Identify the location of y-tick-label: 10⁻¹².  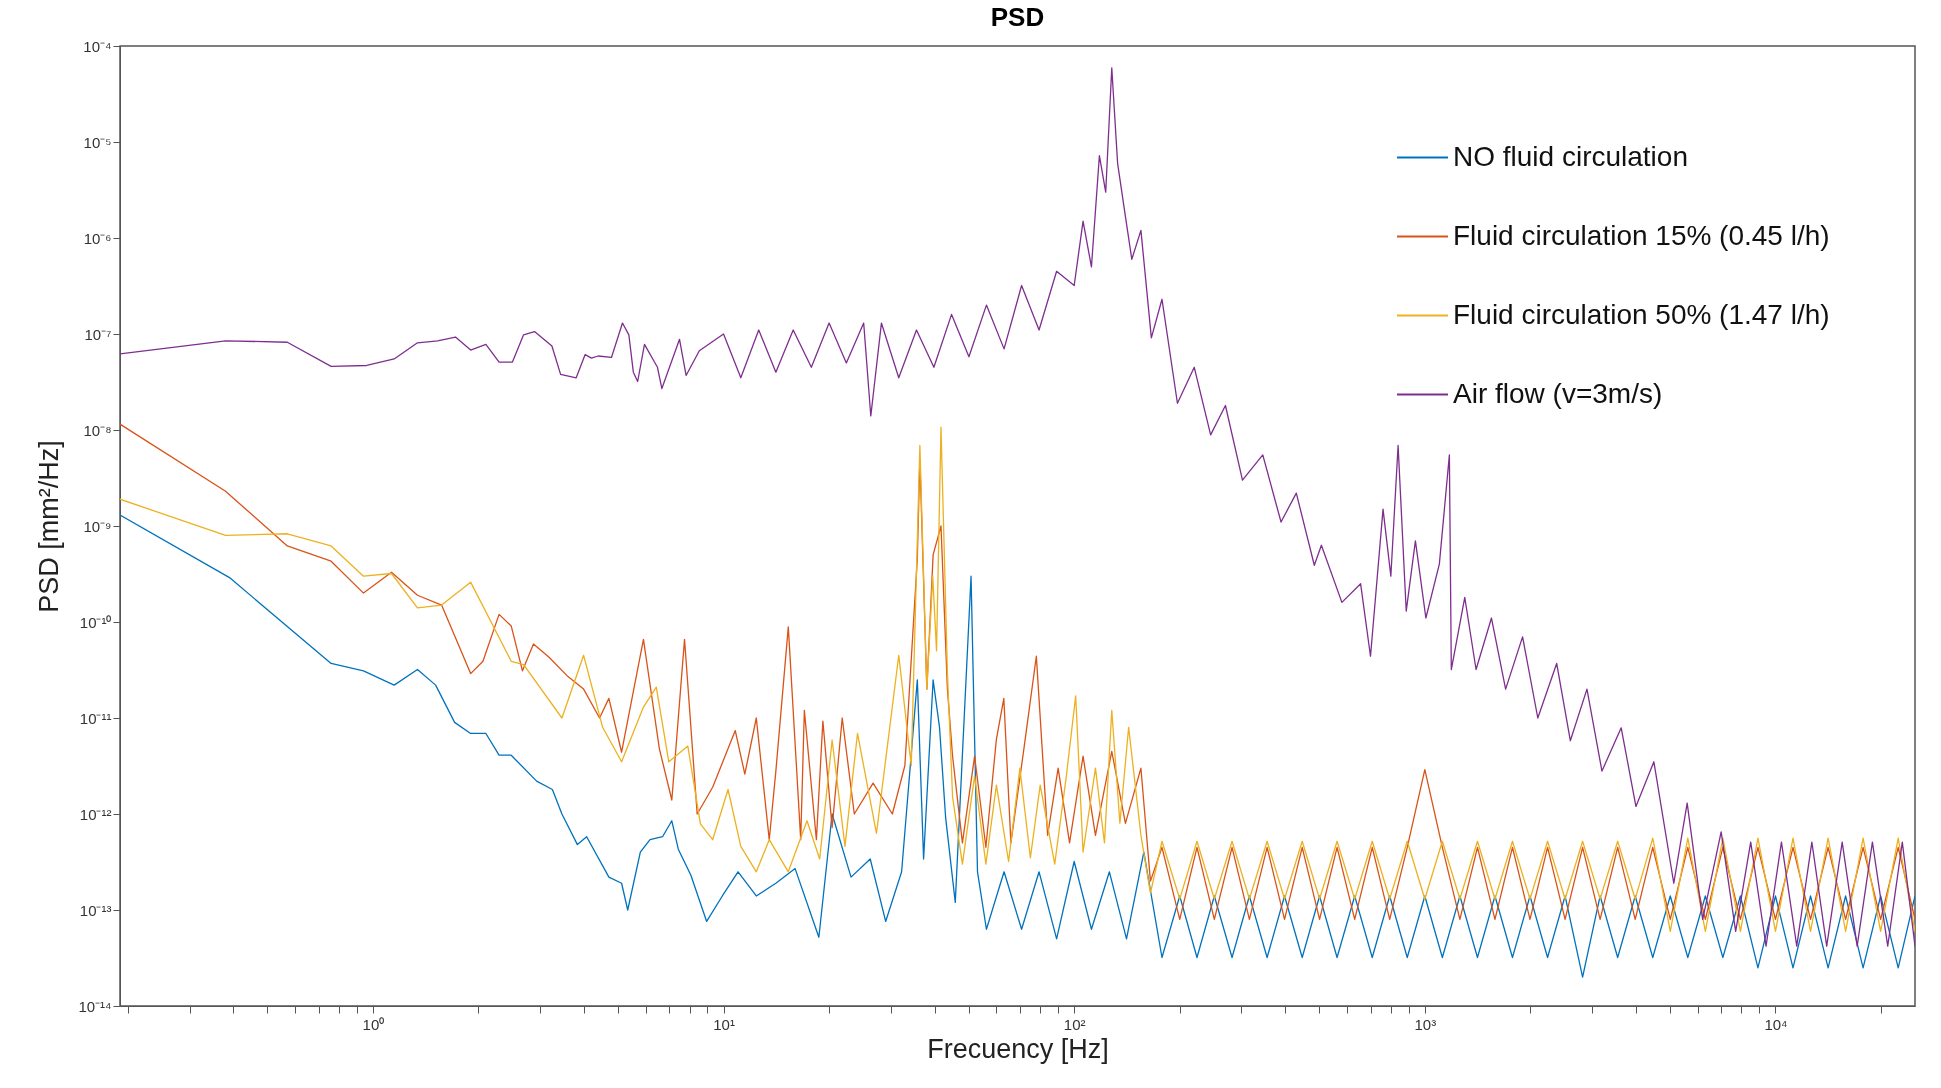
(95, 814).